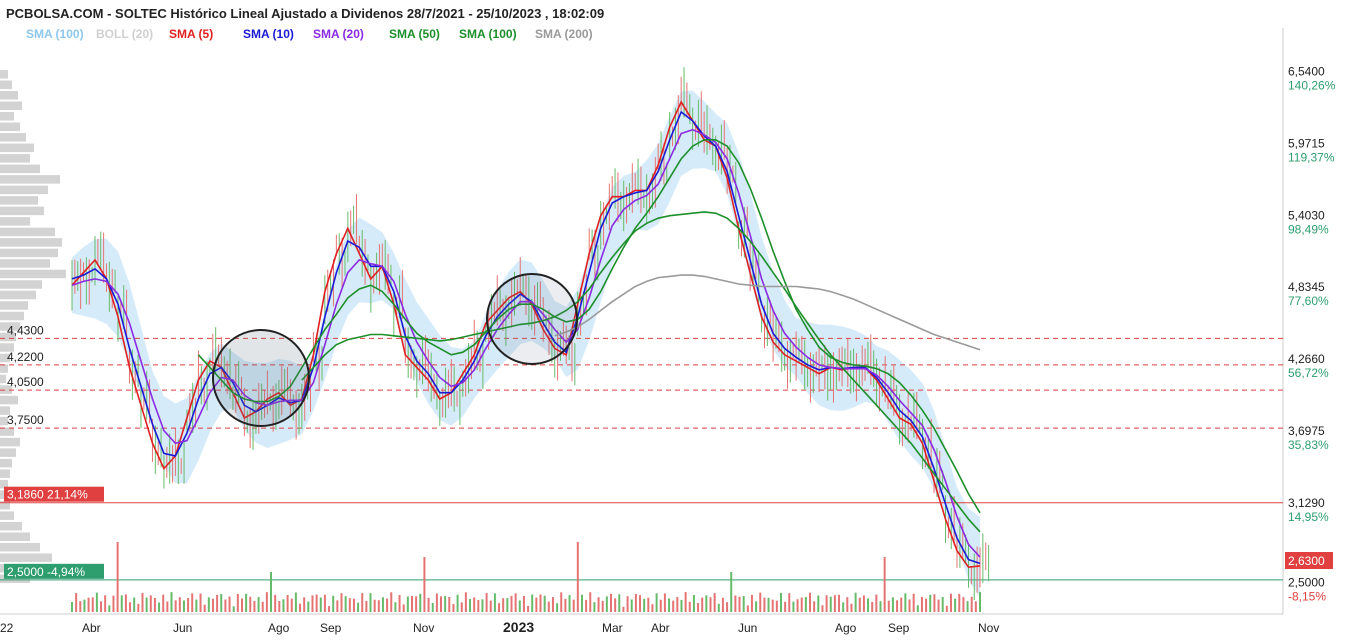 This screenshot has width=1351, height=641. Describe the element at coordinates (191, 34) in the screenshot. I see `legend-item: SMA (5)` at that location.